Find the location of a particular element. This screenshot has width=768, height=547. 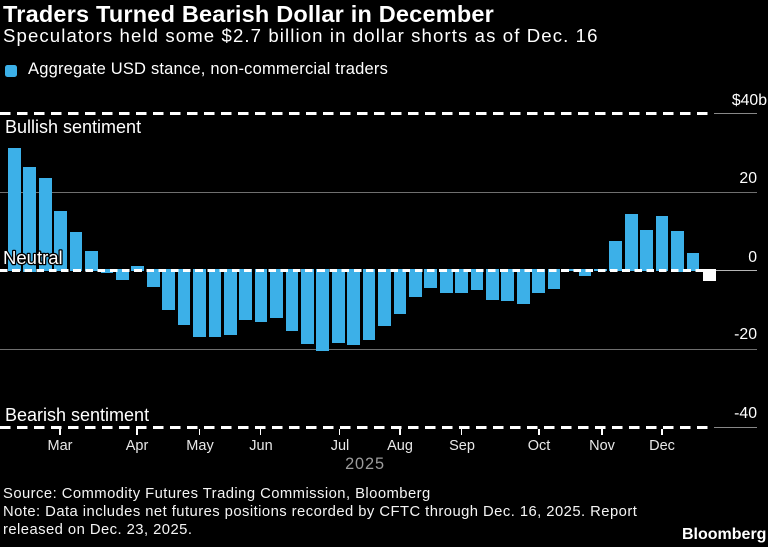

svg-text: Neutral is located at coordinates (33, 257).